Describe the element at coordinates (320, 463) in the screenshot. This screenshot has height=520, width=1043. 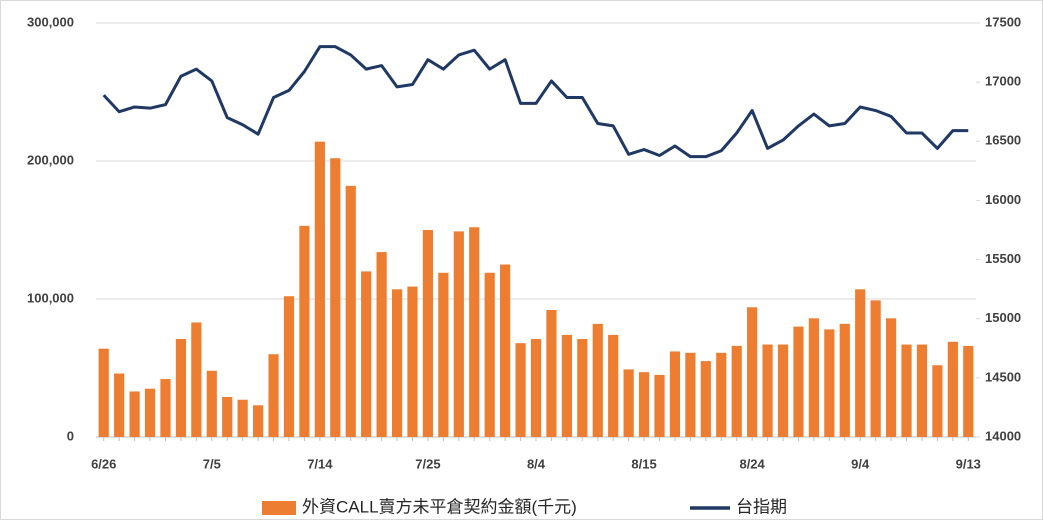
I see `x-tick-label: 7/14` at that location.